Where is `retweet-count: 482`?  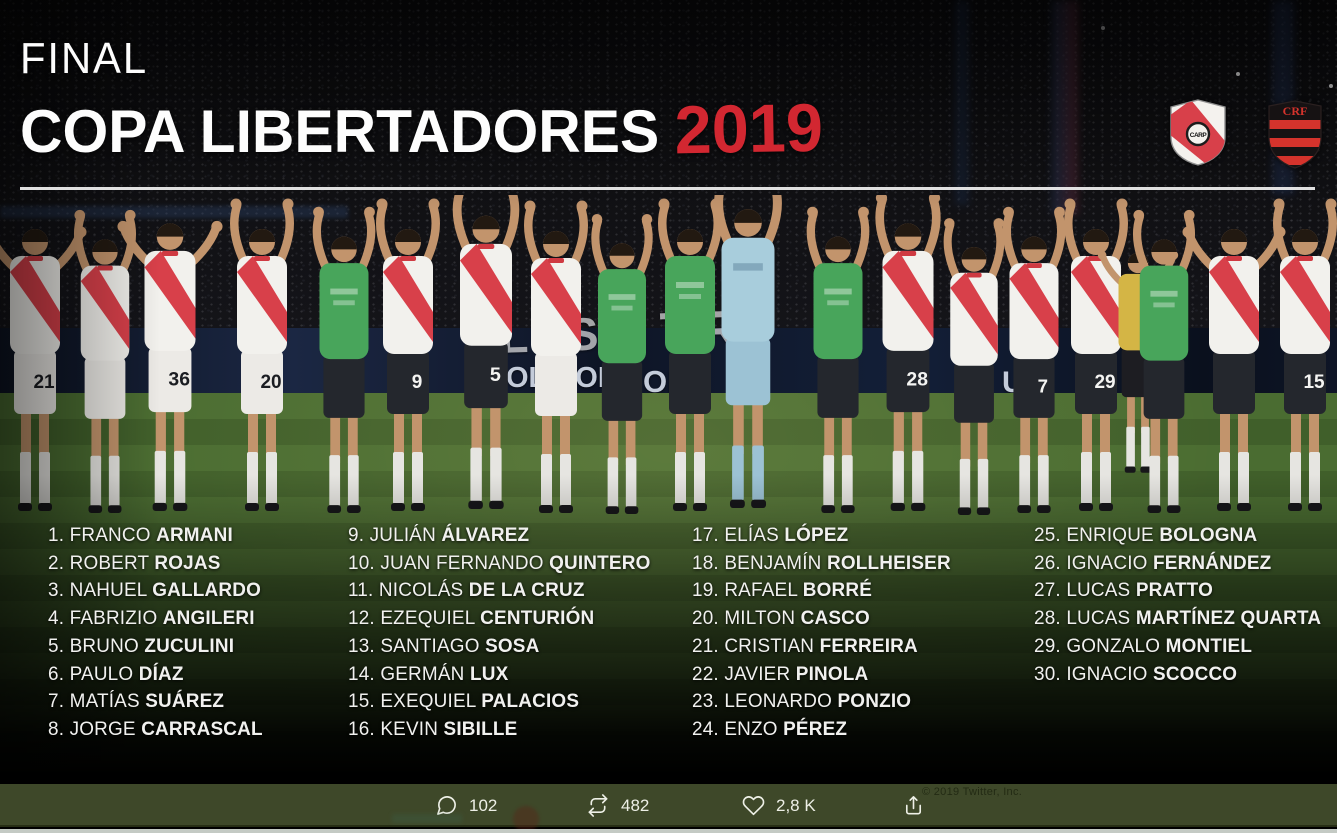 retweet-count: 482 is located at coordinates (635, 805).